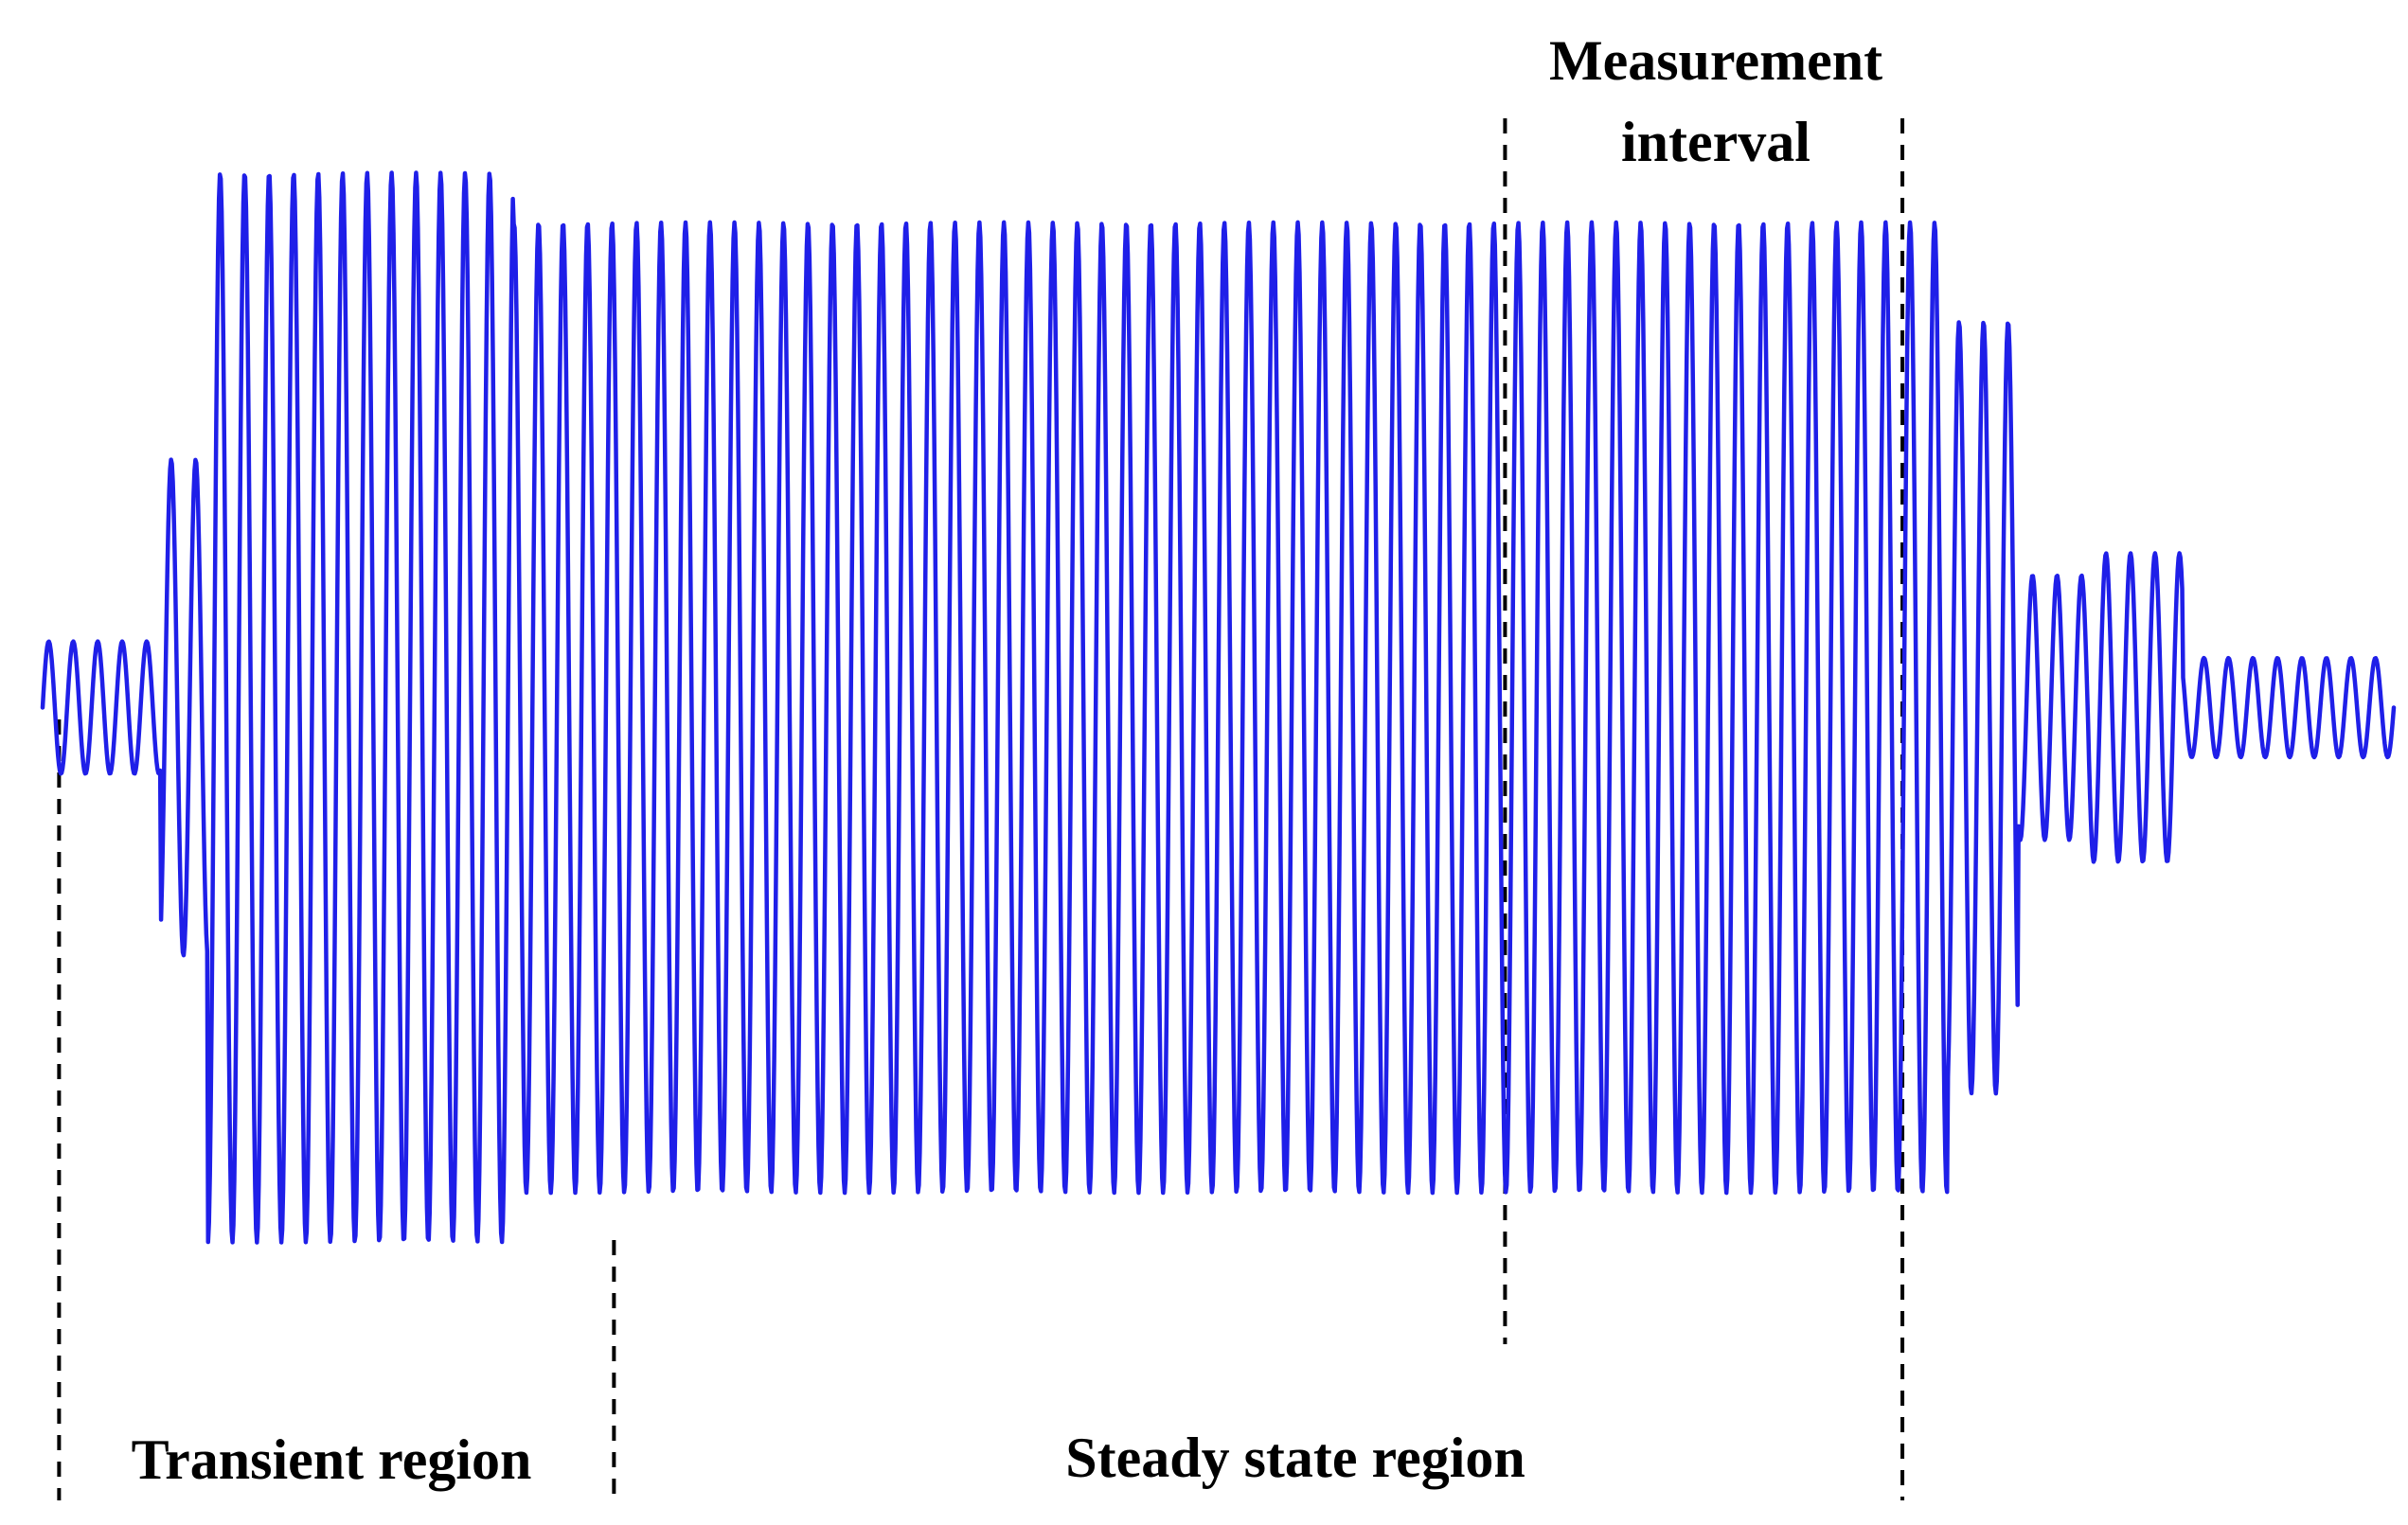 This screenshot has height=1525, width=2408. I want to click on transient-region-label: Transient region, so click(332, 1459).